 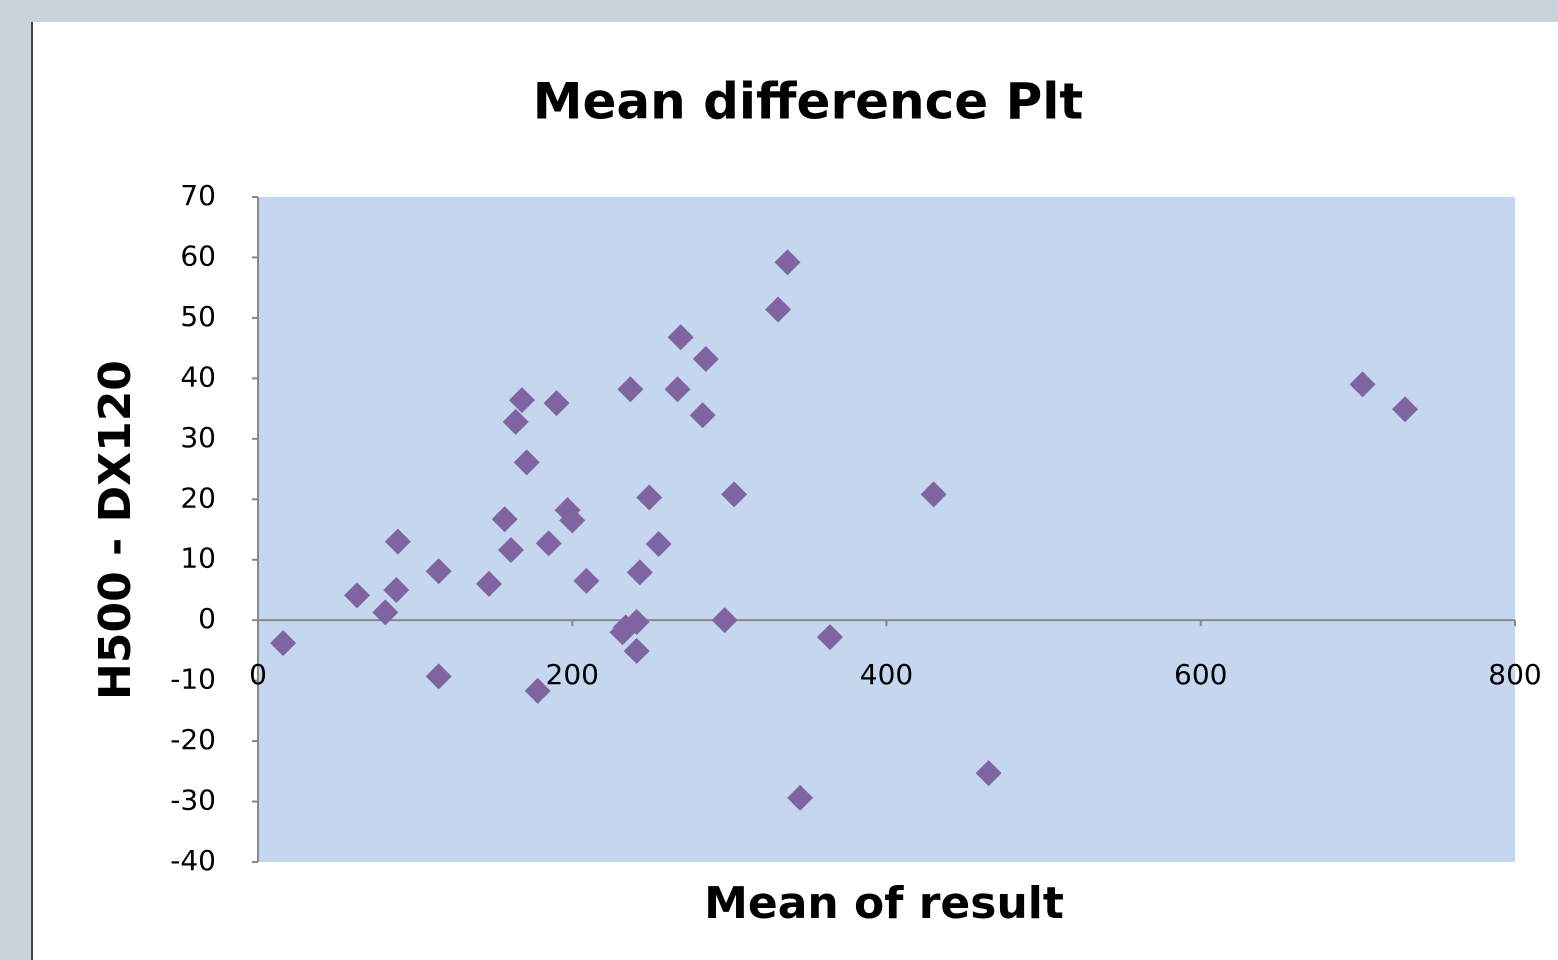 I want to click on y-tick-label: -10, so click(x=193, y=679).